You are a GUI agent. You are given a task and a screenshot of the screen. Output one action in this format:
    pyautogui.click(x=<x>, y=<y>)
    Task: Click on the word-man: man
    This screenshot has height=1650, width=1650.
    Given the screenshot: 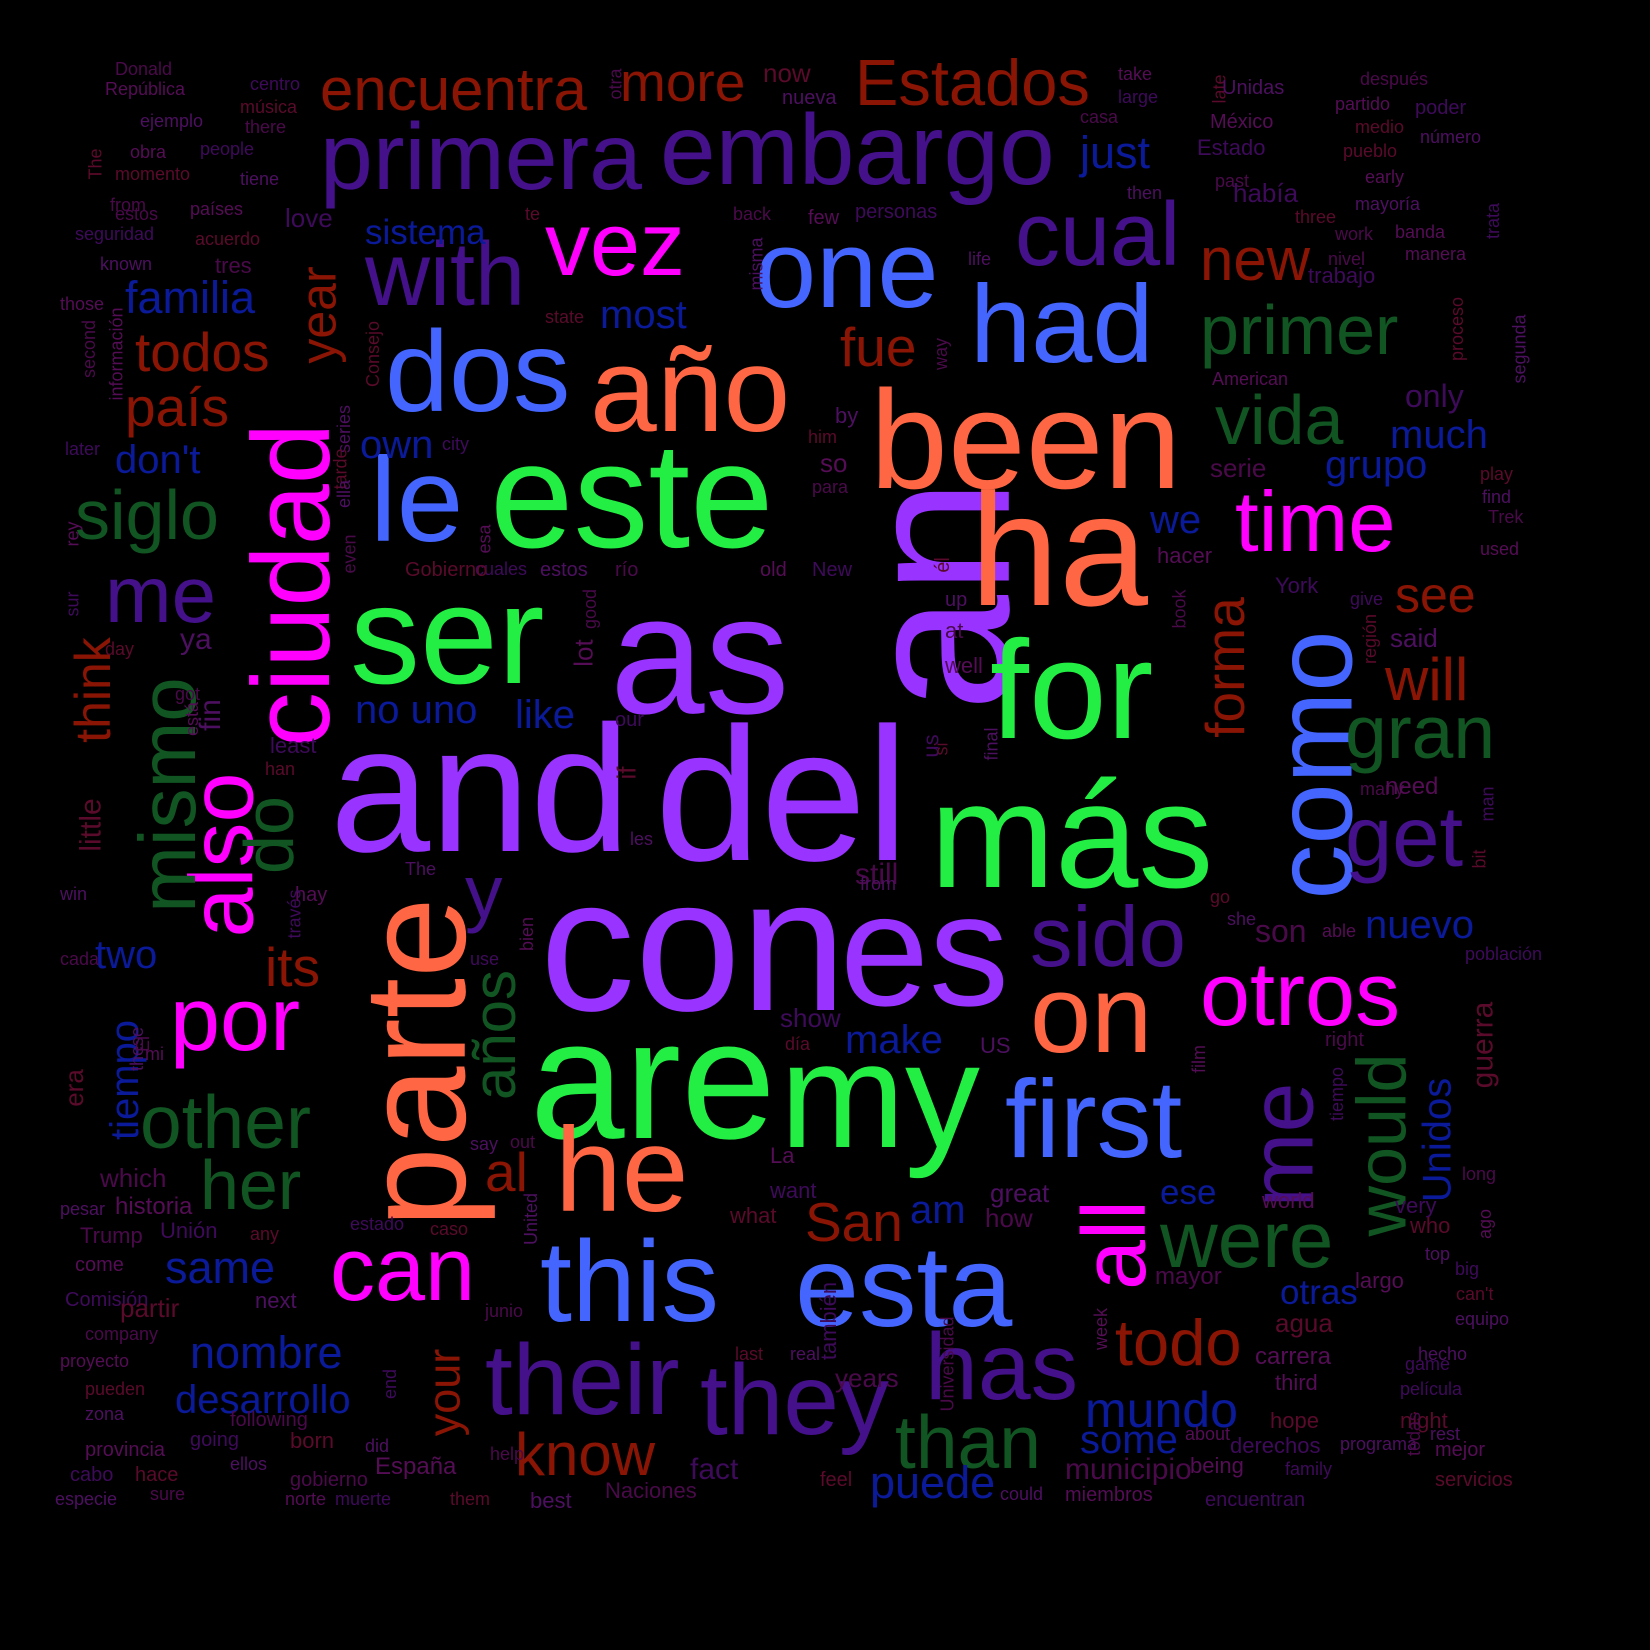 What is the action you would take?
    pyautogui.click(x=1487, y=804)
    